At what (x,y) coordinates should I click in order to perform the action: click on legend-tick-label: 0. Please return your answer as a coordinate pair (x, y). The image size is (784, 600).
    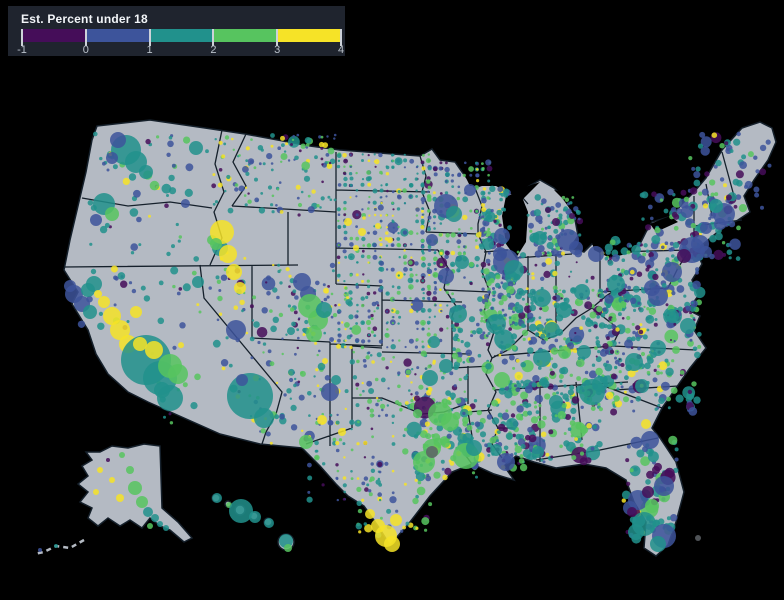
    Looking at the image, I should click on (85, 50).